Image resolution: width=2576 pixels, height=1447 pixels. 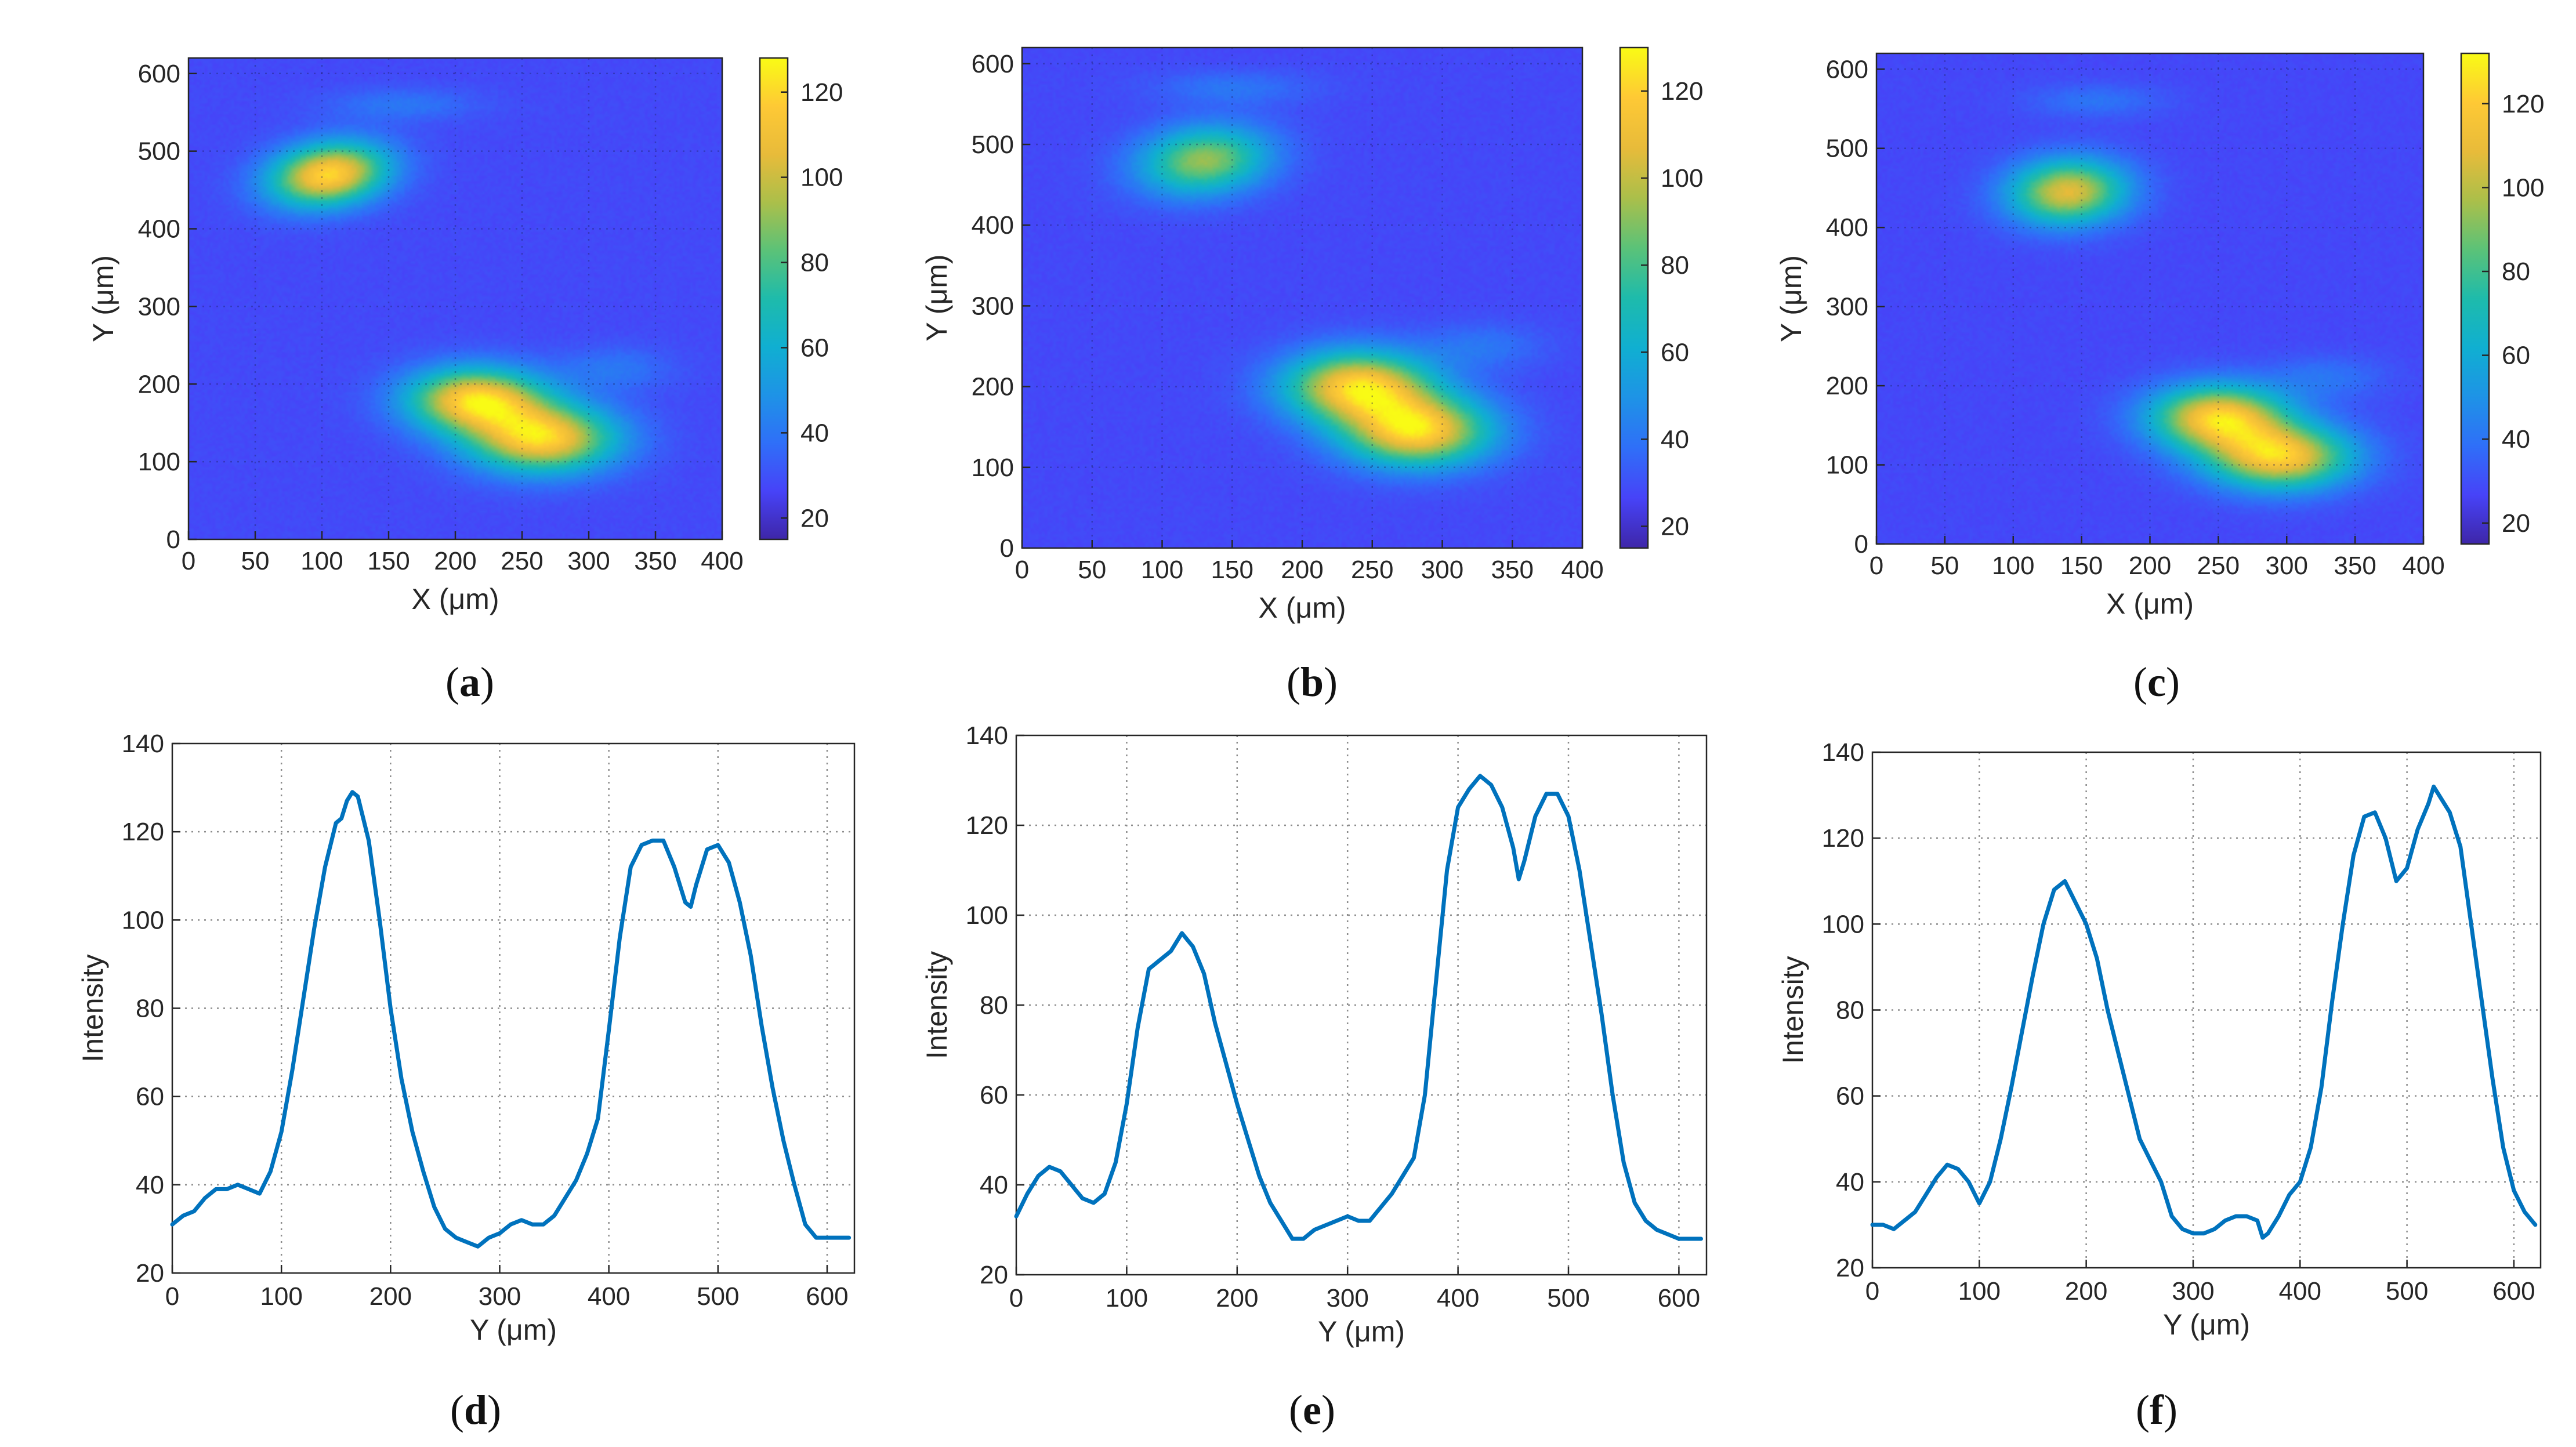 What do you see at coordinates (1359, 1007) in the screenshot?
I see `series-line-e` at bounding box center [1359, 1007].